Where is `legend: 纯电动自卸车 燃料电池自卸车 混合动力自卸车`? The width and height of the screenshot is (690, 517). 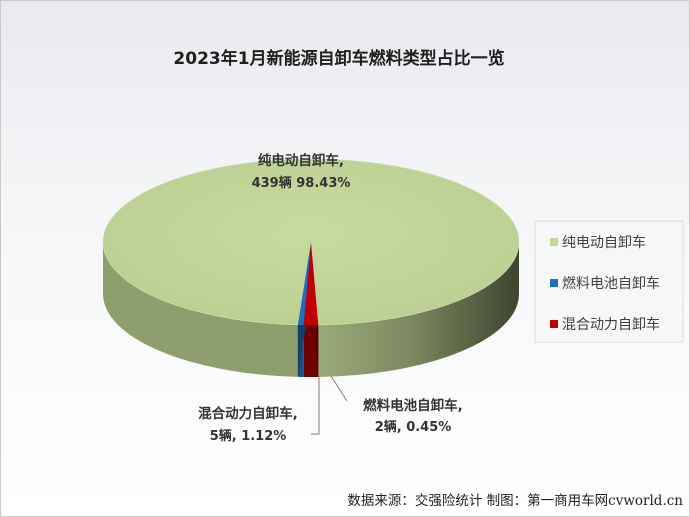
legend: 纯电动自卸车 燃料电池自卸车 混合动力自卸车 is located at coordinates (609, 281).